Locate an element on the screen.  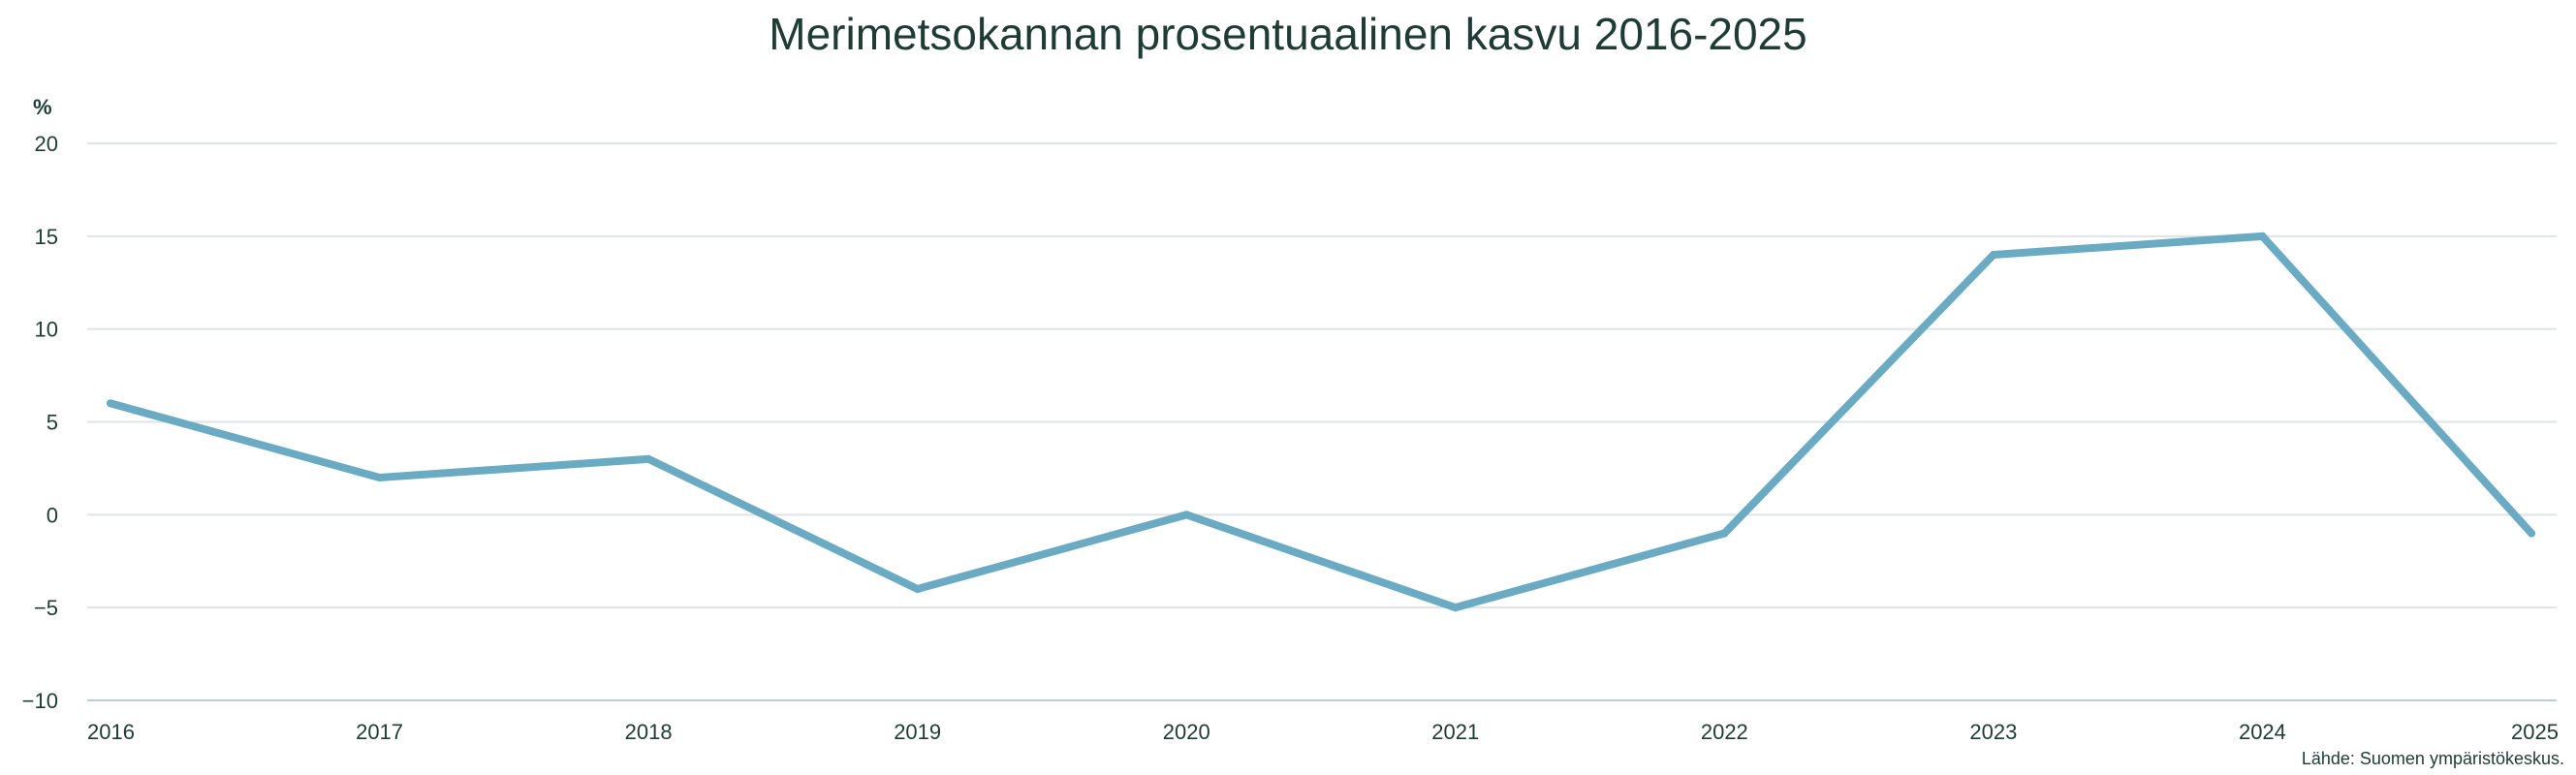
y-tick-label: 0 is located at coordinates (52, 515).